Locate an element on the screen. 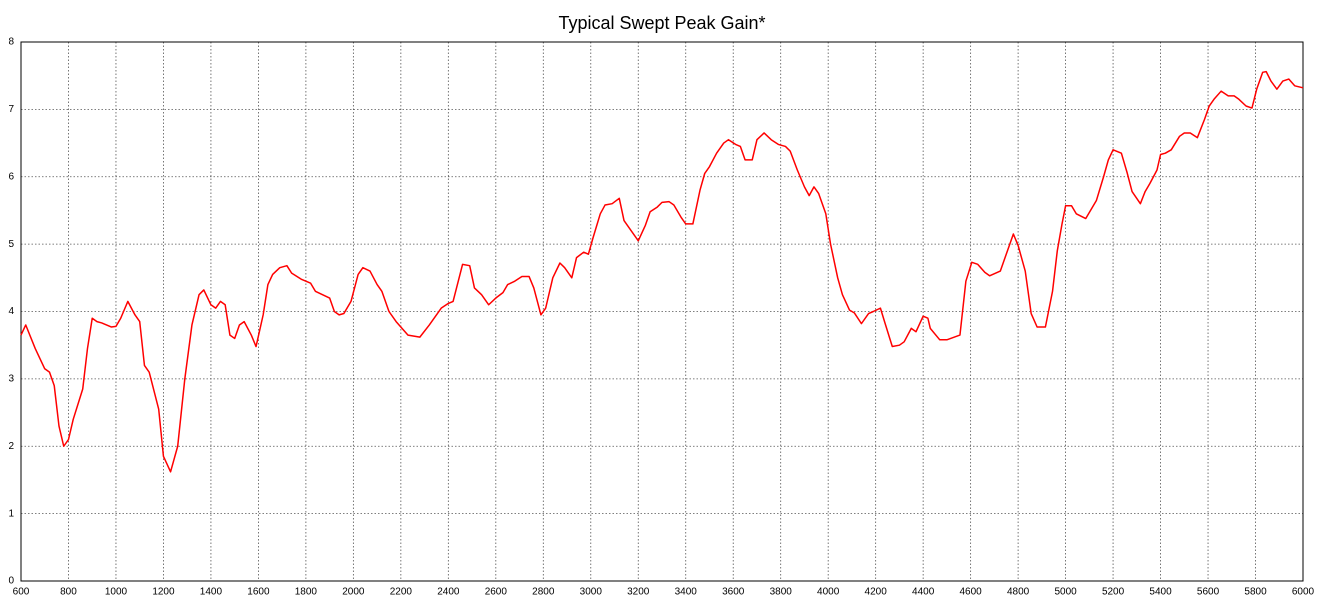 The width and height of the screenshot is (1332, 599). x-tick-label: 2000 is located at coordinates (353, 592).